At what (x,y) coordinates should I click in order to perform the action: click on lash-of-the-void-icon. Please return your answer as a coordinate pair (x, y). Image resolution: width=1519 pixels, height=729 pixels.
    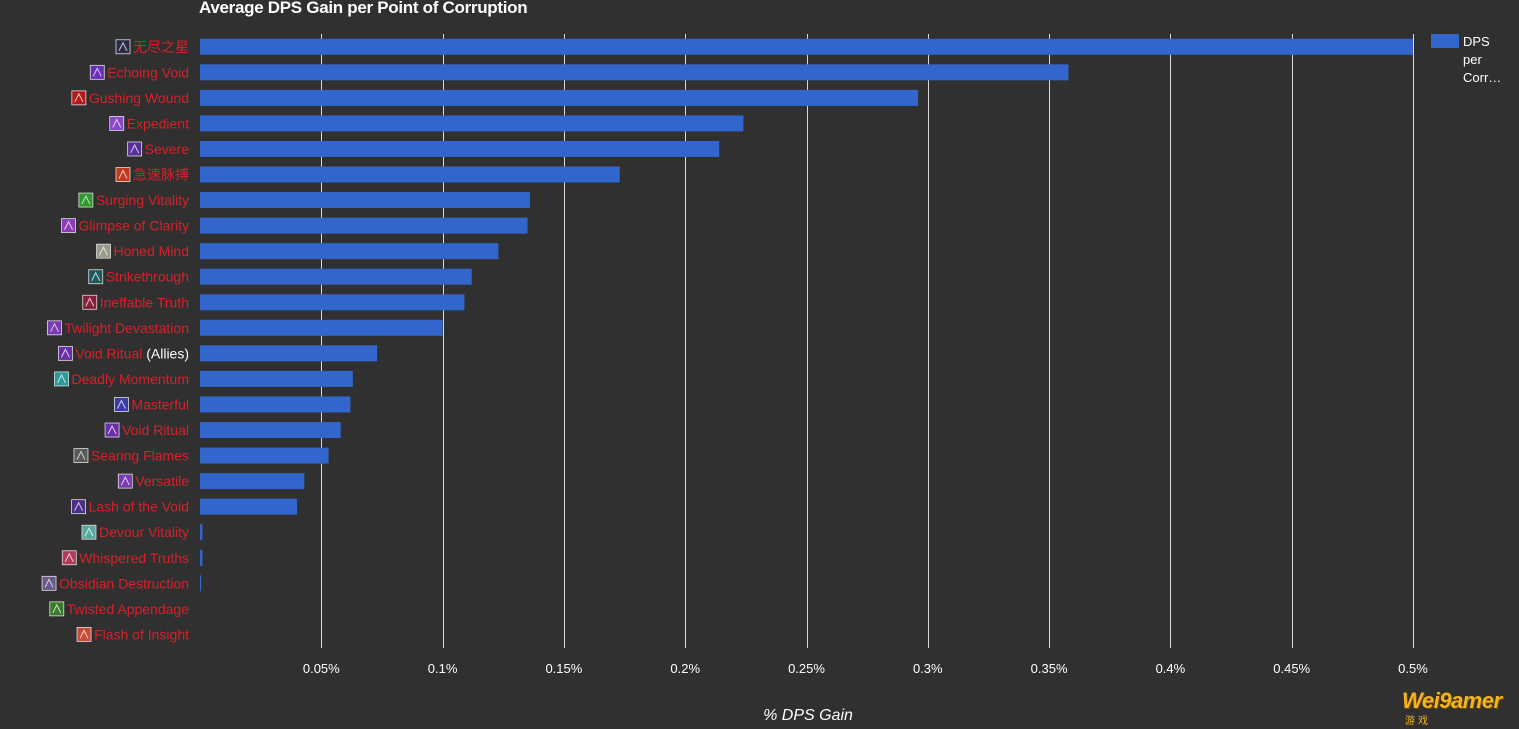
    Looking at the image, I should click on (78, 507).